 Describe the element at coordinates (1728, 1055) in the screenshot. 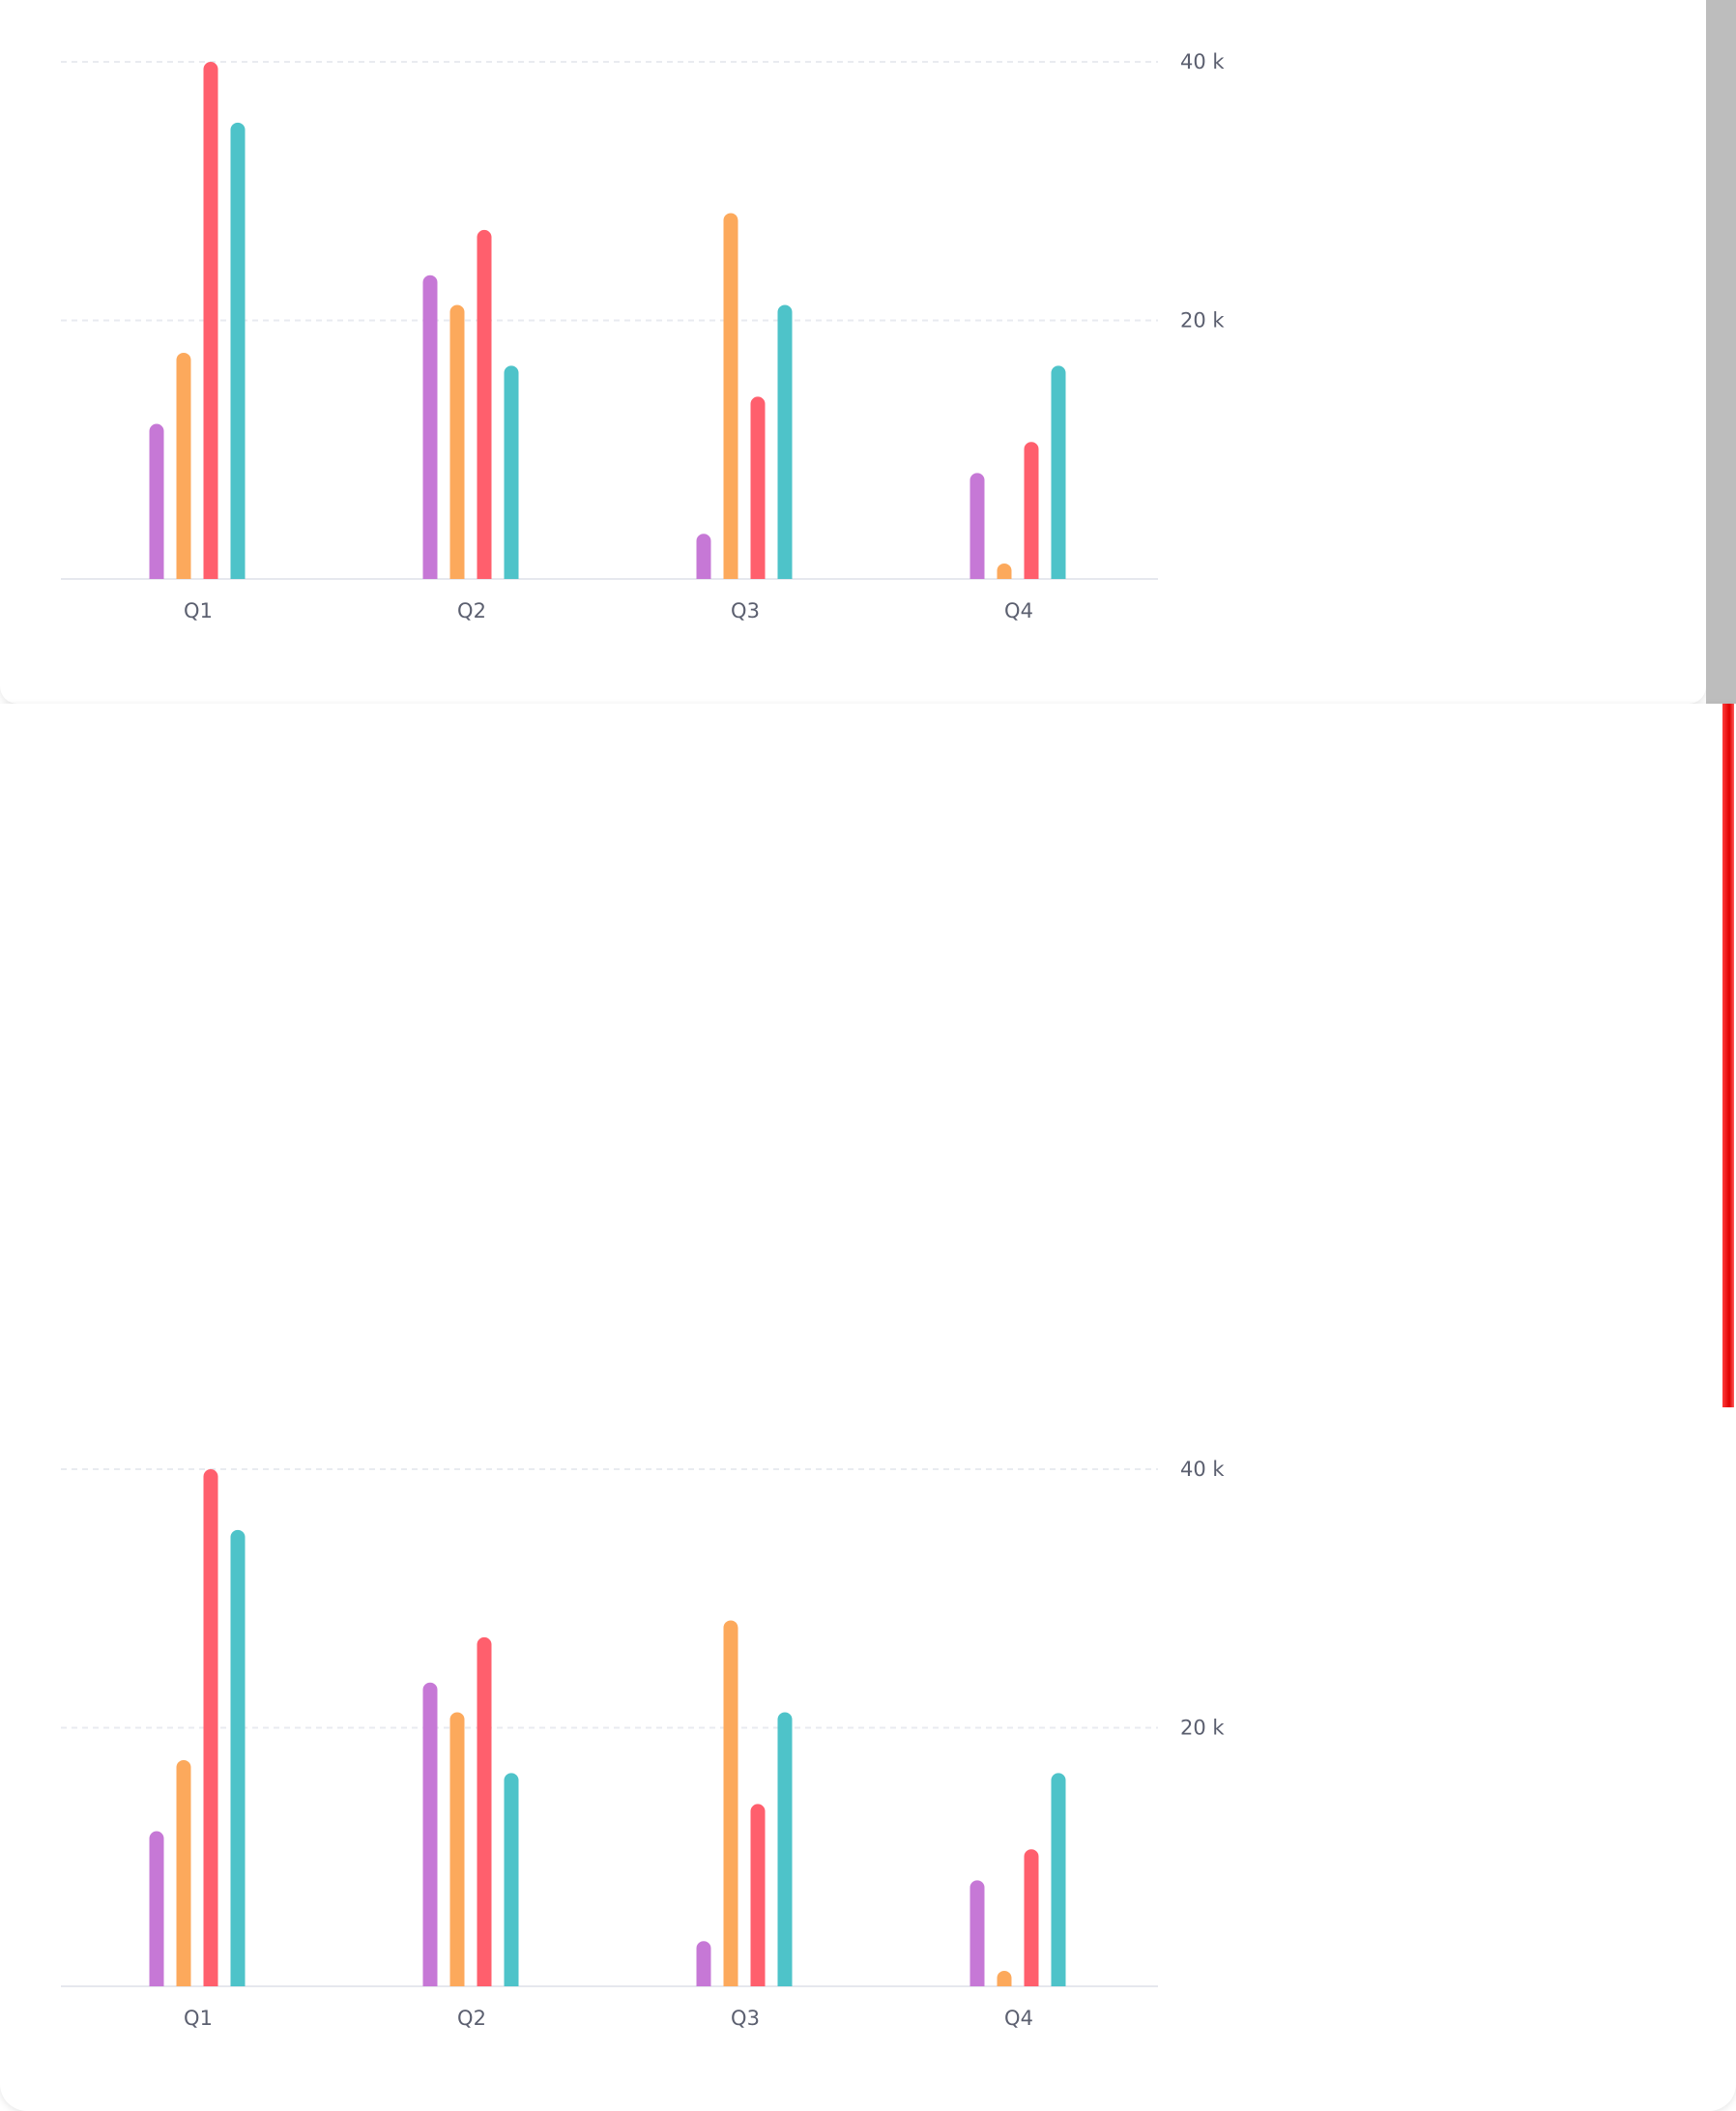

I see `red-marker-bar` at that location.